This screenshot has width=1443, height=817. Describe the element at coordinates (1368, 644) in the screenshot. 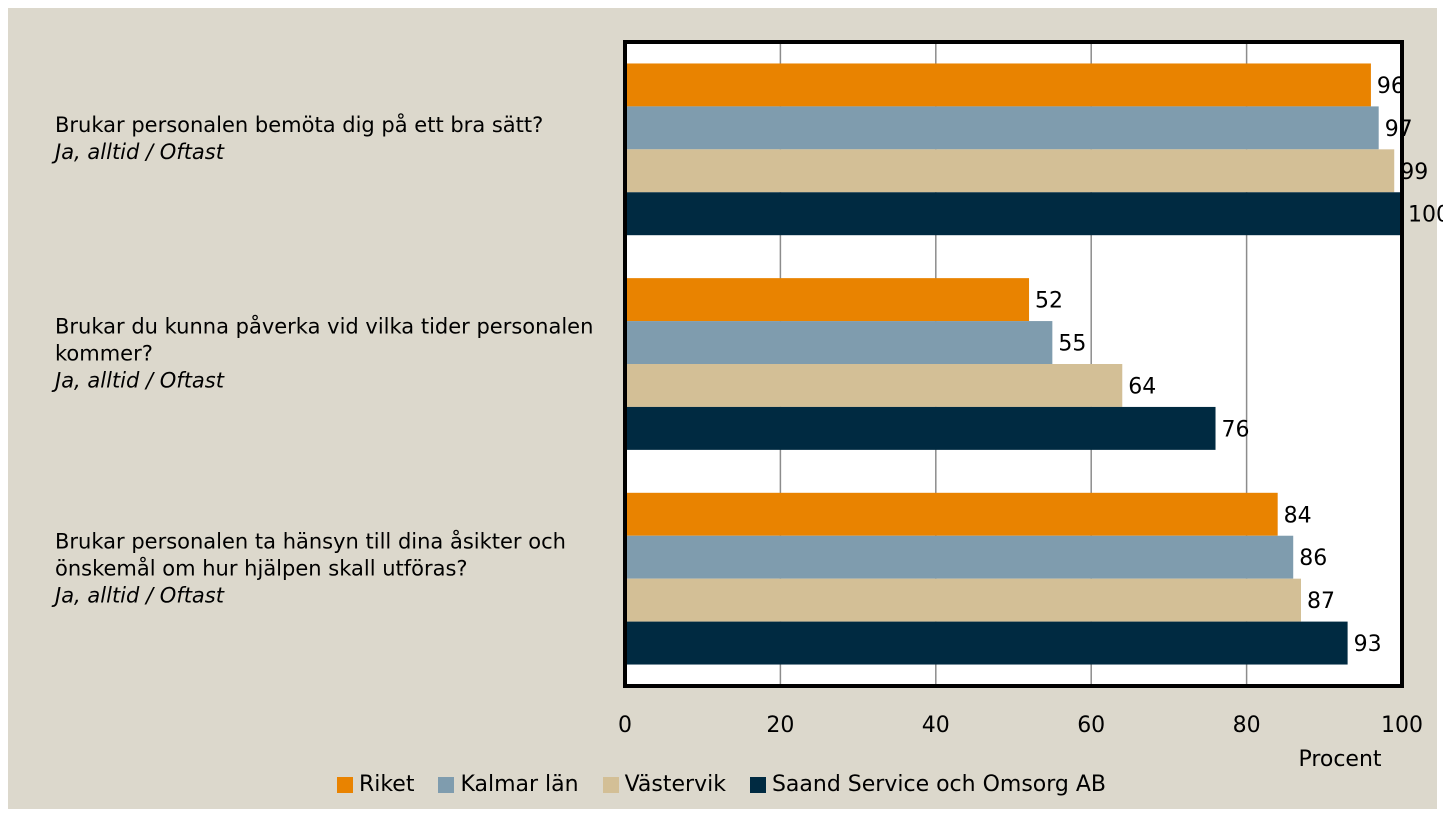

I see `value-label: 93` at that location.